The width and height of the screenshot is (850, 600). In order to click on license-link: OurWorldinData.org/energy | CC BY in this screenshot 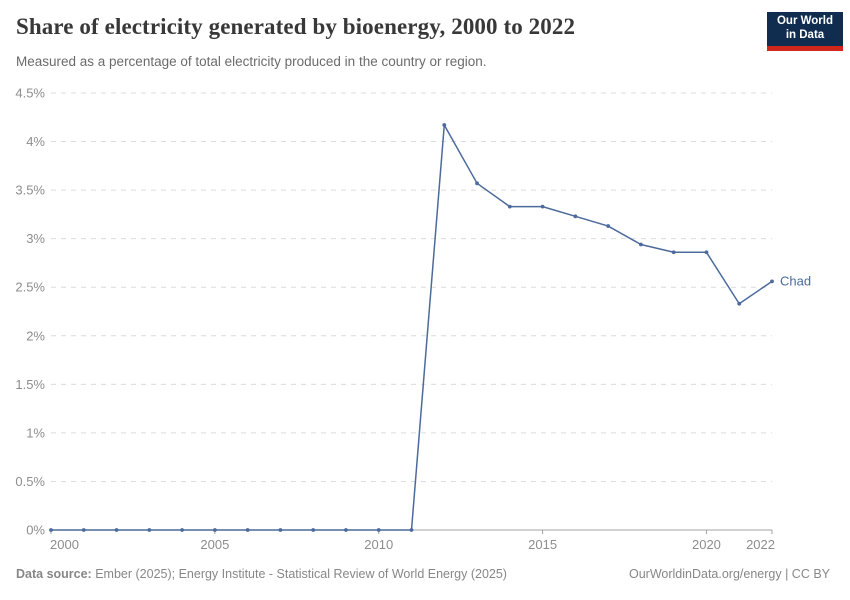, I will do `click(729, 574)`.